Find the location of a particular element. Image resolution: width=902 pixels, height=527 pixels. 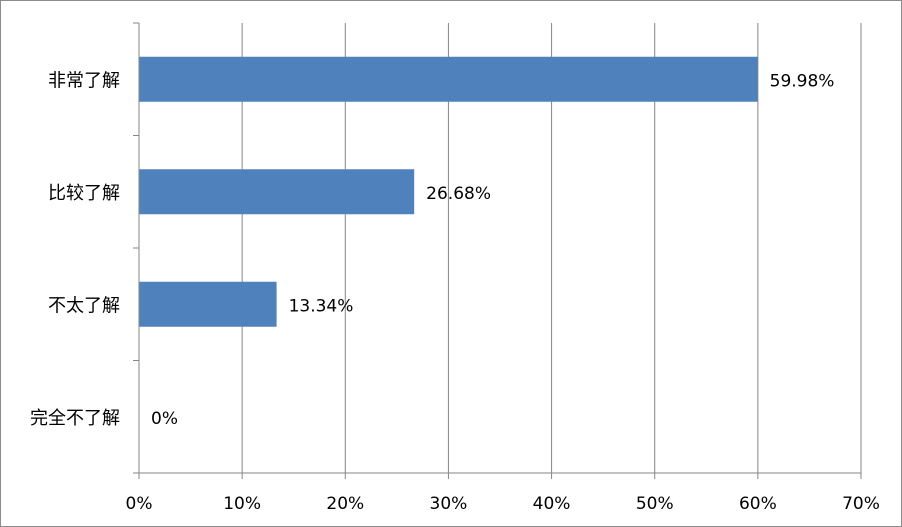

x-tick-label-3: 30% is located at coordinates (449, 504).